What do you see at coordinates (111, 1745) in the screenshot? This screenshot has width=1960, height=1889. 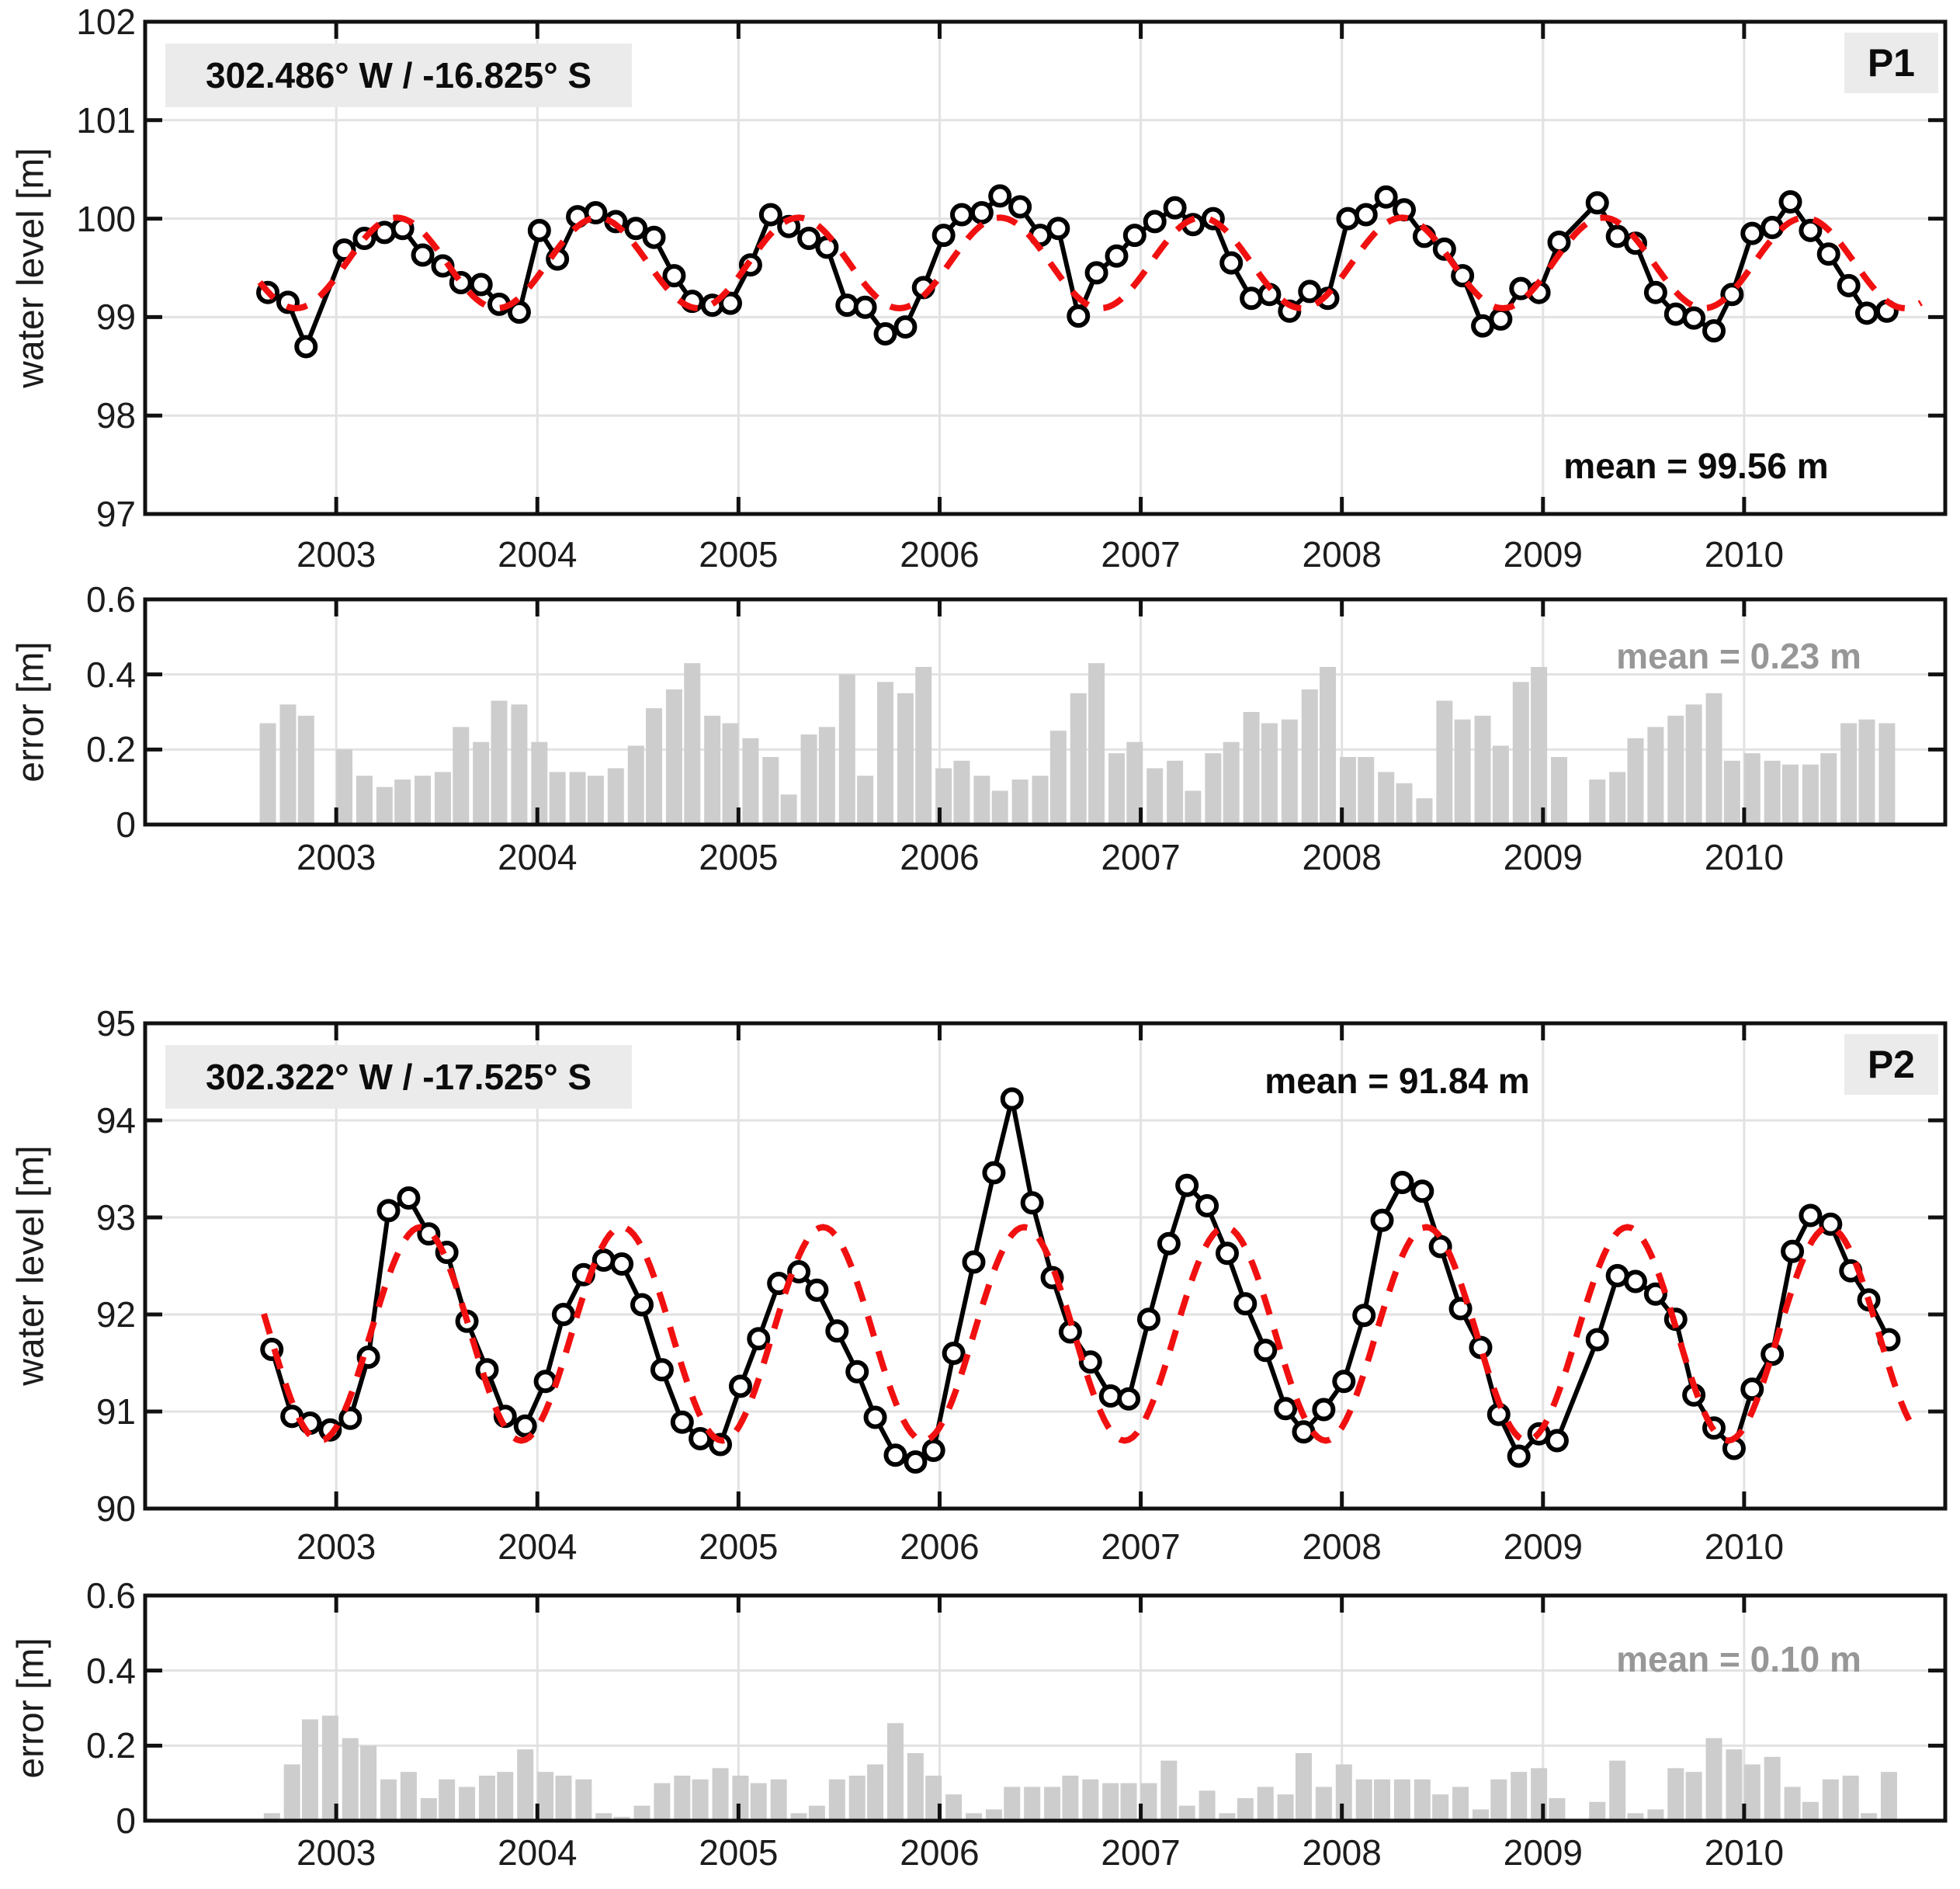 I see `y-tick-label-p2_error: 0.2` at bounding box center [111, 1745].